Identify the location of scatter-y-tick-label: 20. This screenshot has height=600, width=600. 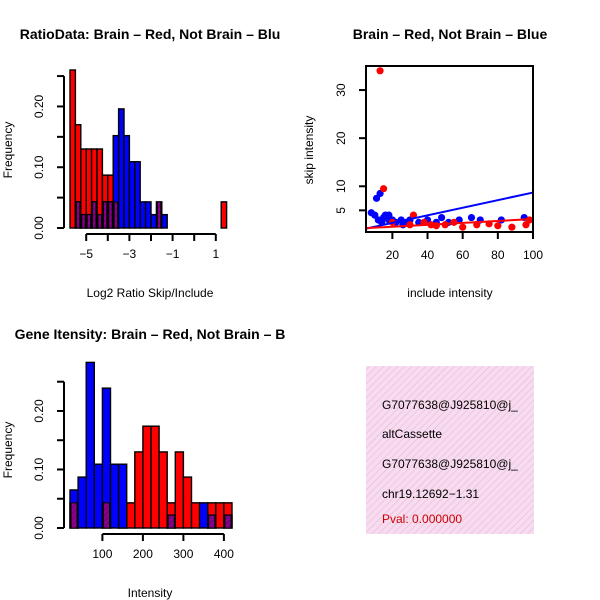
(341, 138).